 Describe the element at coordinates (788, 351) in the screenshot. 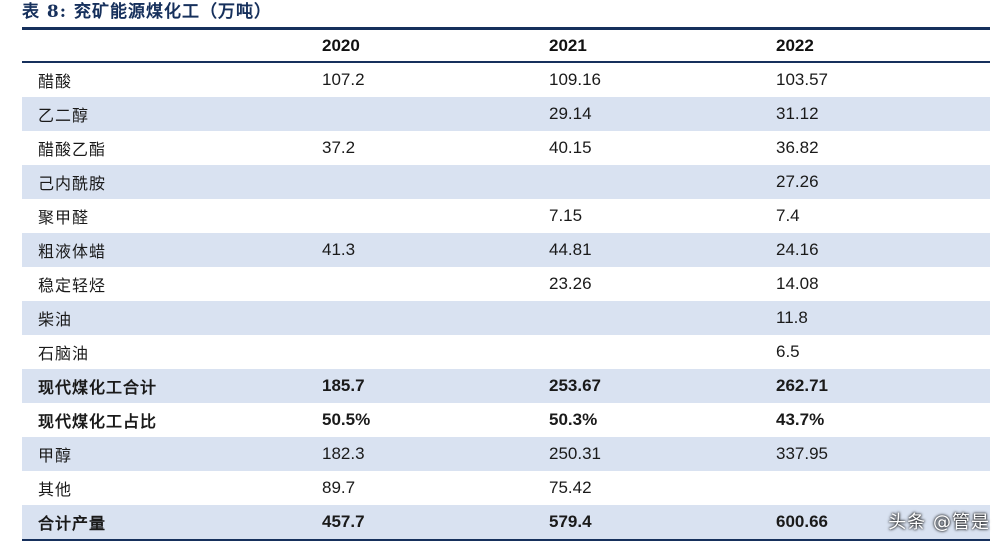

I see `value-2022: 6.5` at that location.